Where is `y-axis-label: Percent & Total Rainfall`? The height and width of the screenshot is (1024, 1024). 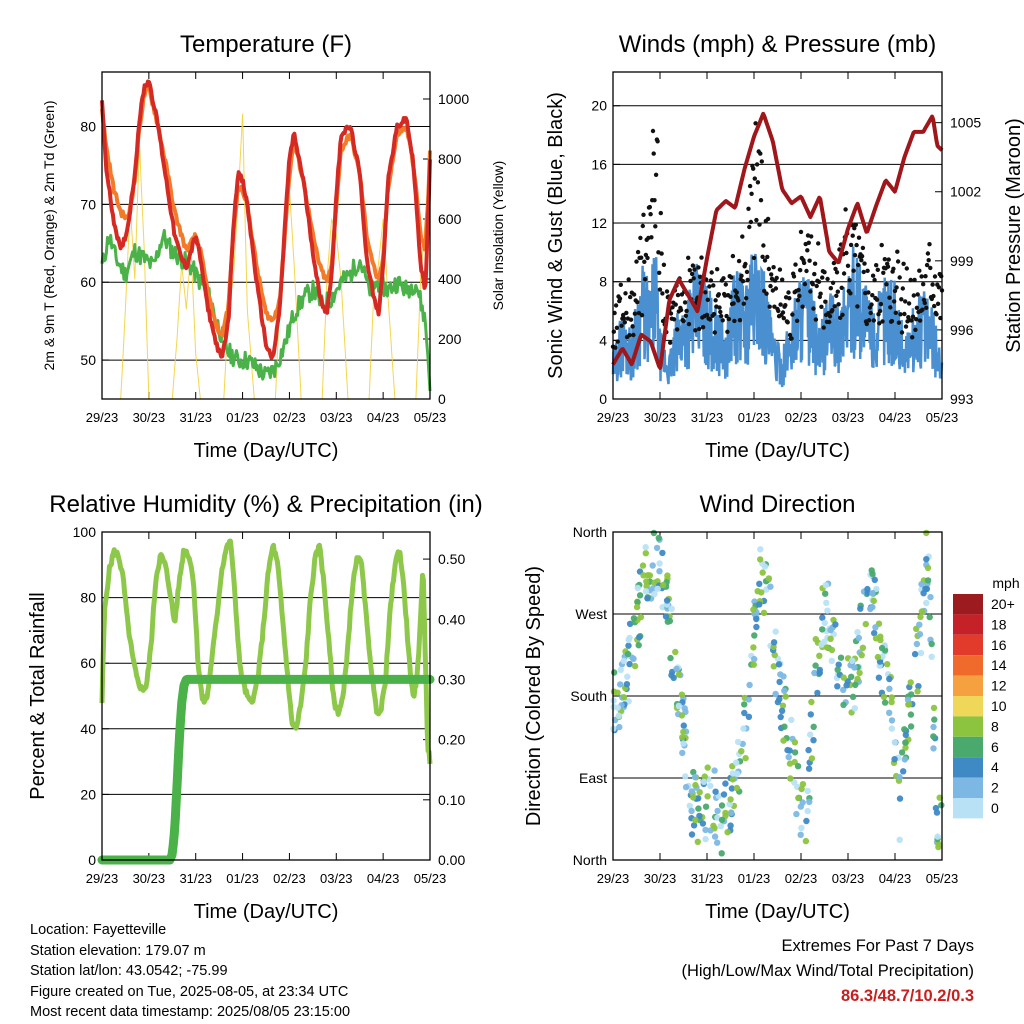
y-axis-label: Percent & Total Rainfall is located at coordinates (38, 696).